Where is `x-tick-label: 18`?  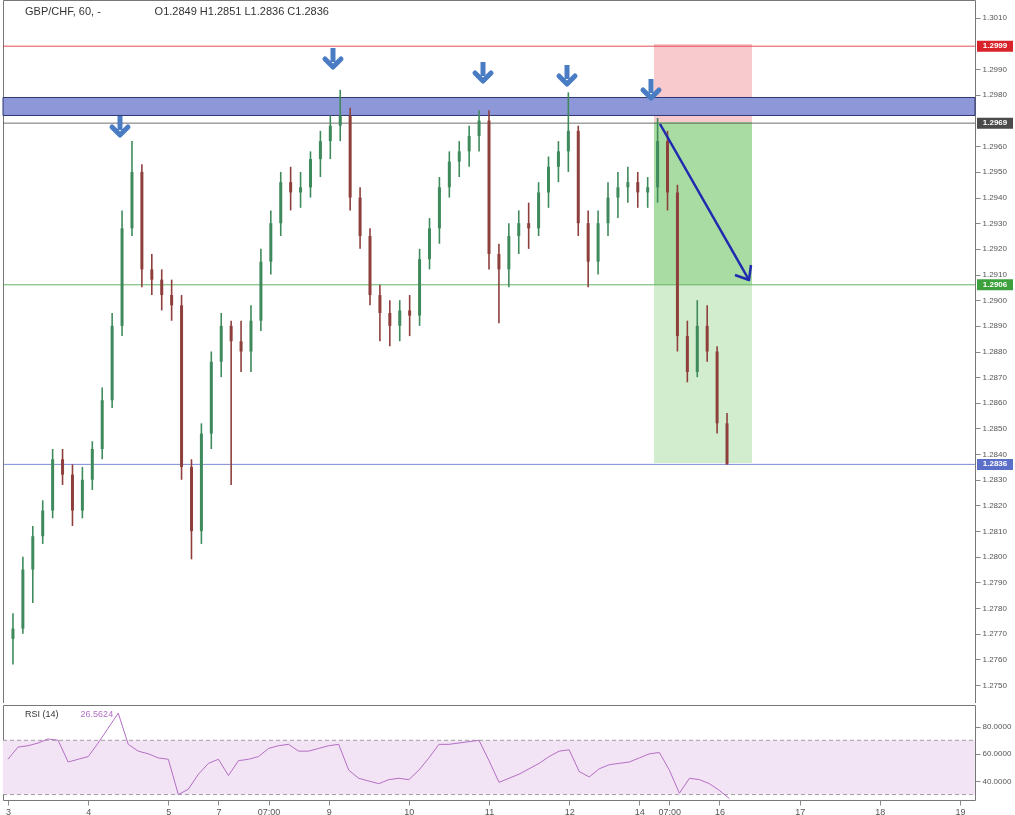
x-tick-label: 18 is located at coordinates (880, 810).